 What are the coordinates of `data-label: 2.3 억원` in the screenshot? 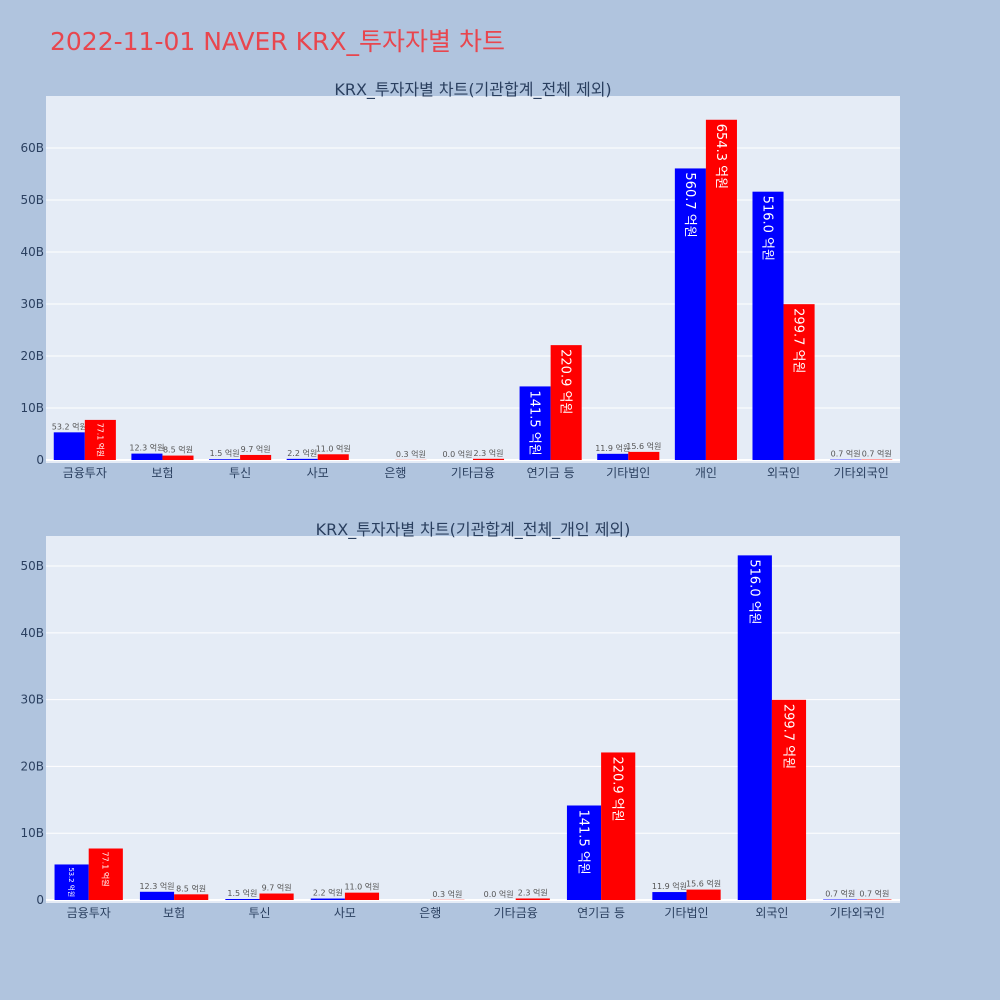 It's located at (489, 453).